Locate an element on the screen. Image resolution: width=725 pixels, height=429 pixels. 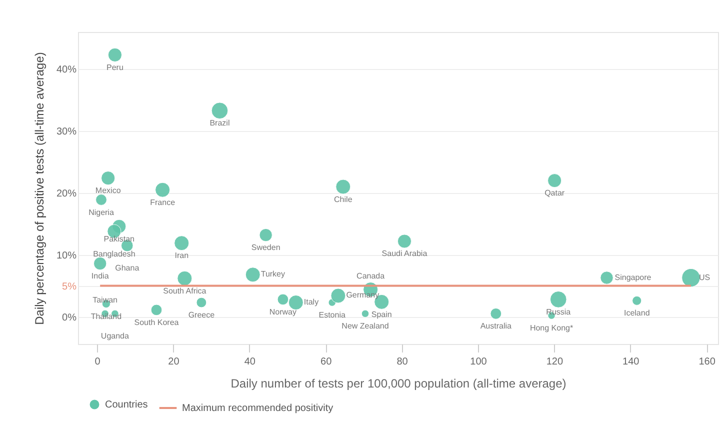
legend-label: Countries is located at coordinates (126, 405).